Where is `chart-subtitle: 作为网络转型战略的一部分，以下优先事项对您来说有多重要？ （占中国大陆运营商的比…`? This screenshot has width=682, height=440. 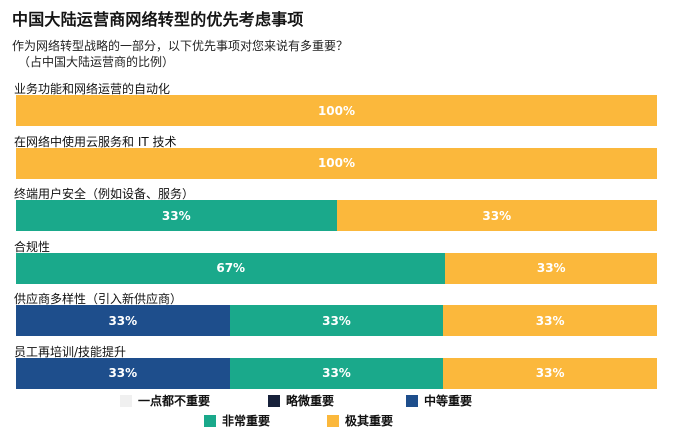 chart-subtitle: 作为网络转型战略的一部分，以下优先事项对您来说有多重要？ （占中国大陆运营商的比… is located at coordinates (180, 54).